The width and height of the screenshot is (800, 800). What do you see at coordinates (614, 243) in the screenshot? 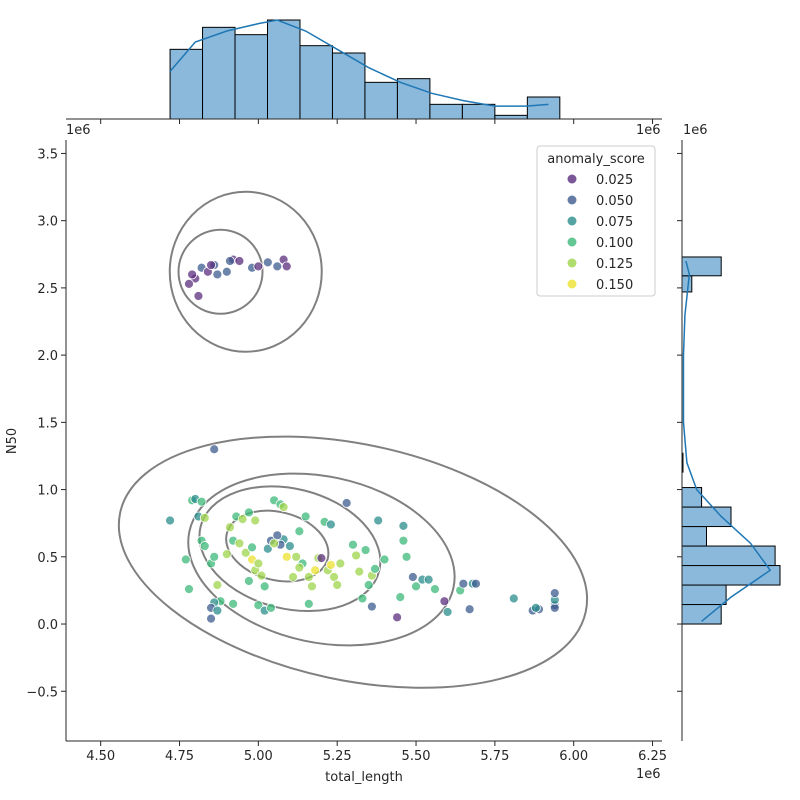
I see `legend-label: 0.100` at bounding box center [614, 243].